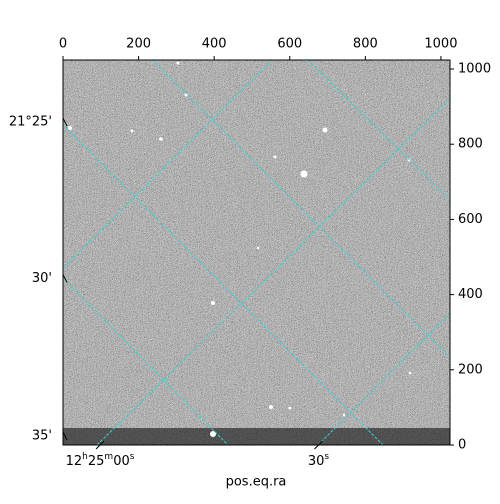  Describe the element at coordinates (42, 278) in the screenshot. I see `world-y-tick-label: 30'` at that location.